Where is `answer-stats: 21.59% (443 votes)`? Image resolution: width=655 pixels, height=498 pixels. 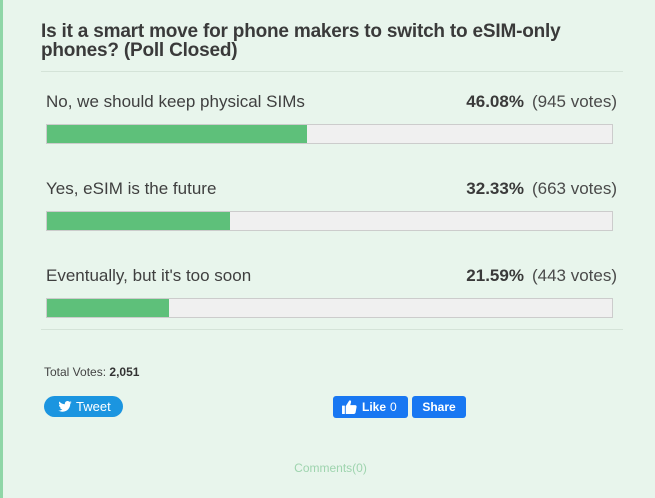
answer-stats: 21.59% (443 votes) is located at coordinates (541, 276).